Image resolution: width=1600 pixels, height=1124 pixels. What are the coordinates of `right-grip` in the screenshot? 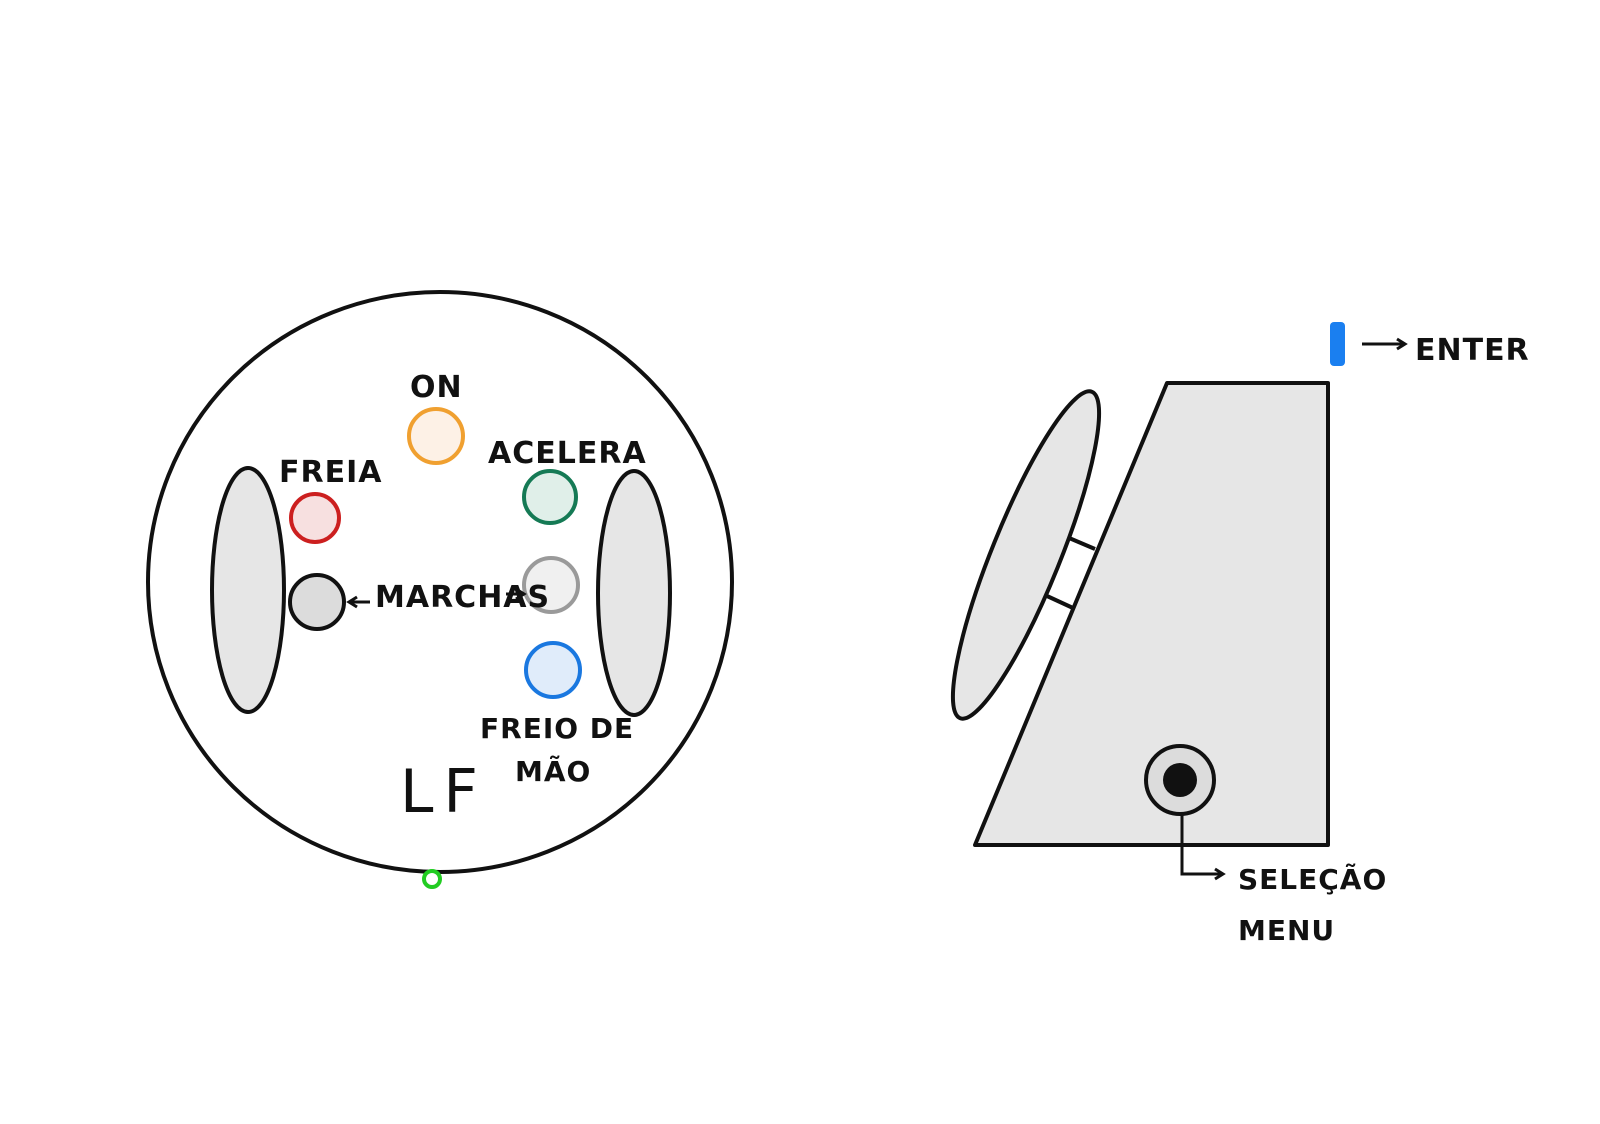 It's located at (634, 593).